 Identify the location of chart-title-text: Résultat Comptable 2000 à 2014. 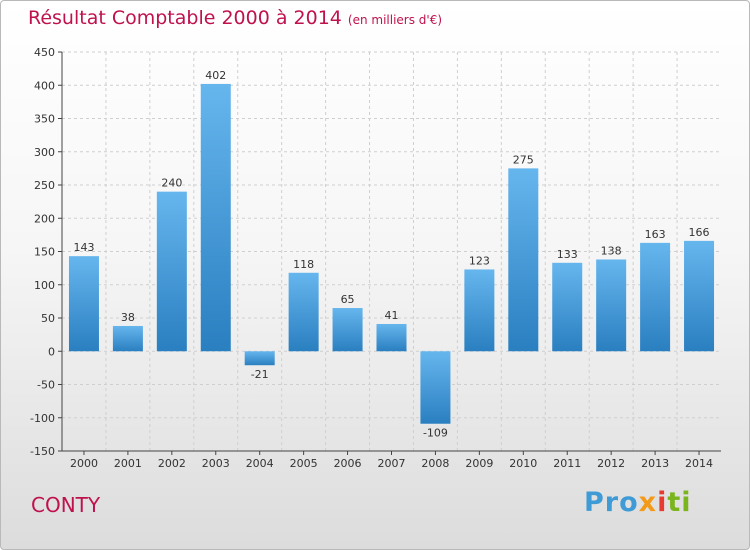
(185, 18).